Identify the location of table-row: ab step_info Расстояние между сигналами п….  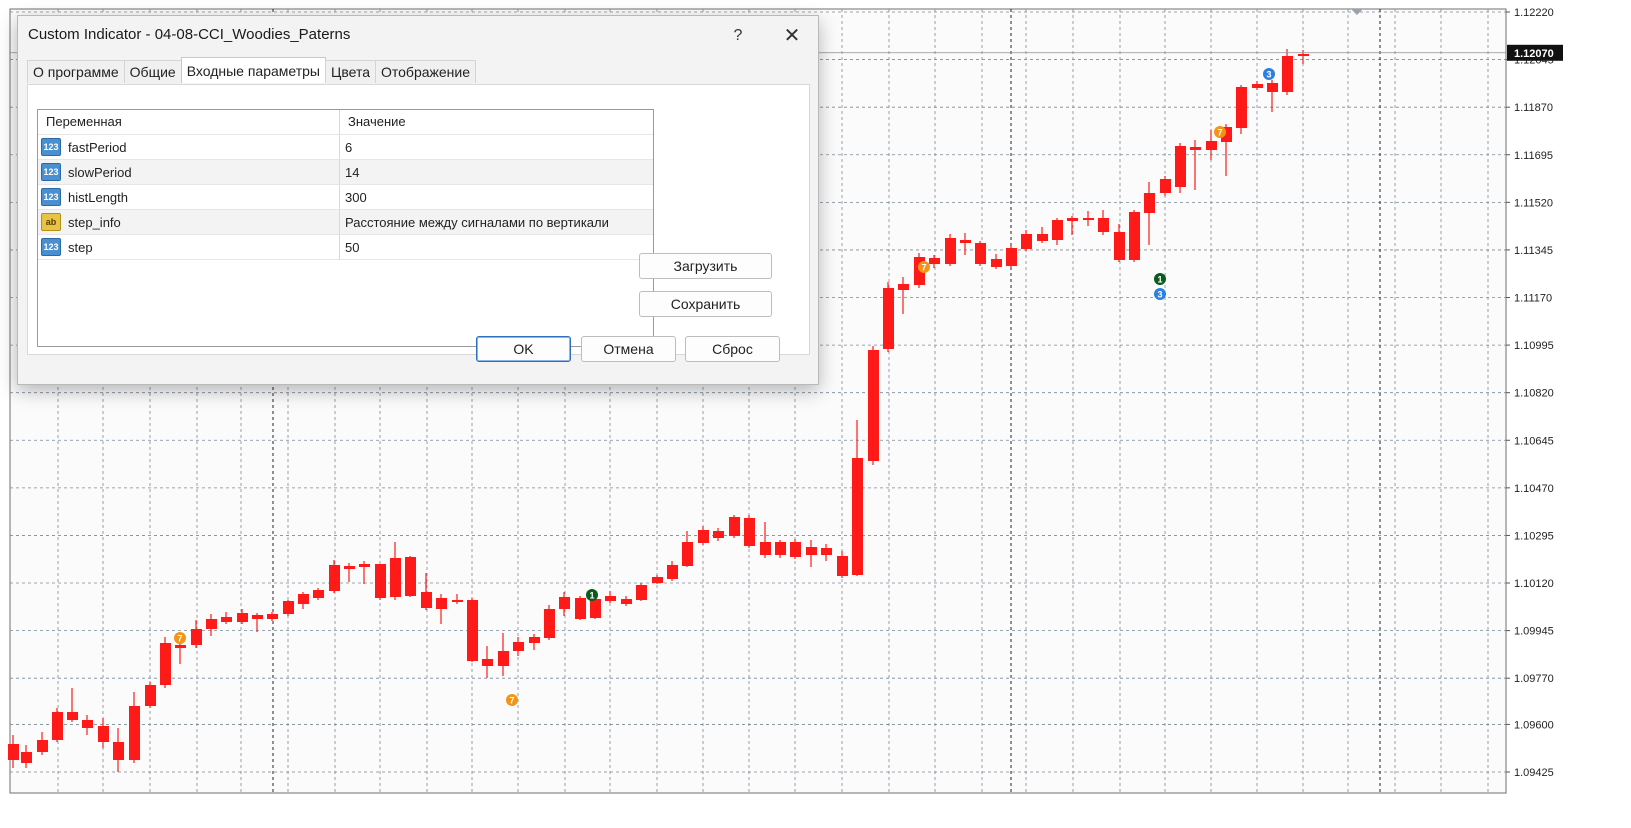
(345, 222).